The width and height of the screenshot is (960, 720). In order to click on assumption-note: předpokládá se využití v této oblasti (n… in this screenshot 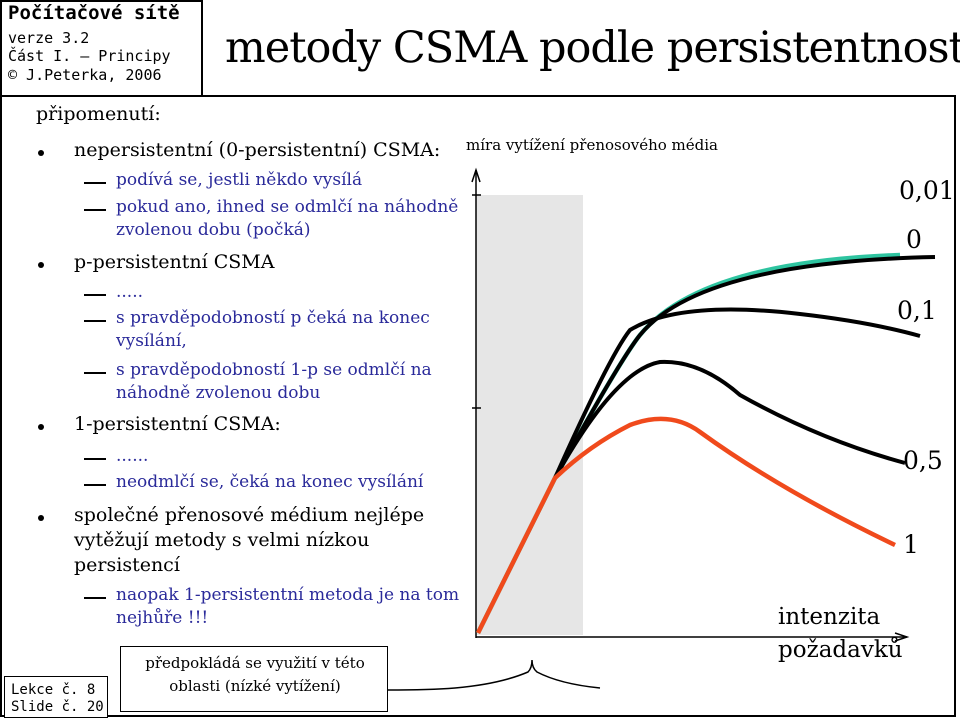, I will do `click(254, 679)`.